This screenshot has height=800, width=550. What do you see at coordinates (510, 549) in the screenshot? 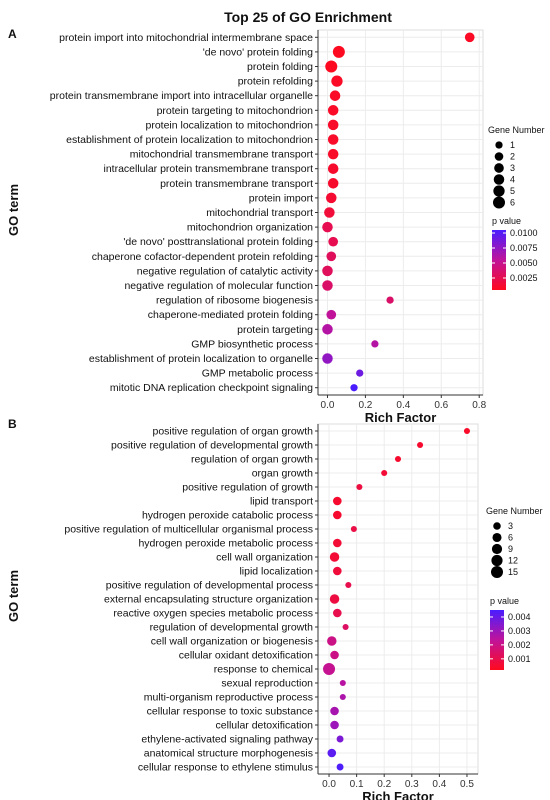
I see `size-legend-label: 9` at bounding box center [510, 549].